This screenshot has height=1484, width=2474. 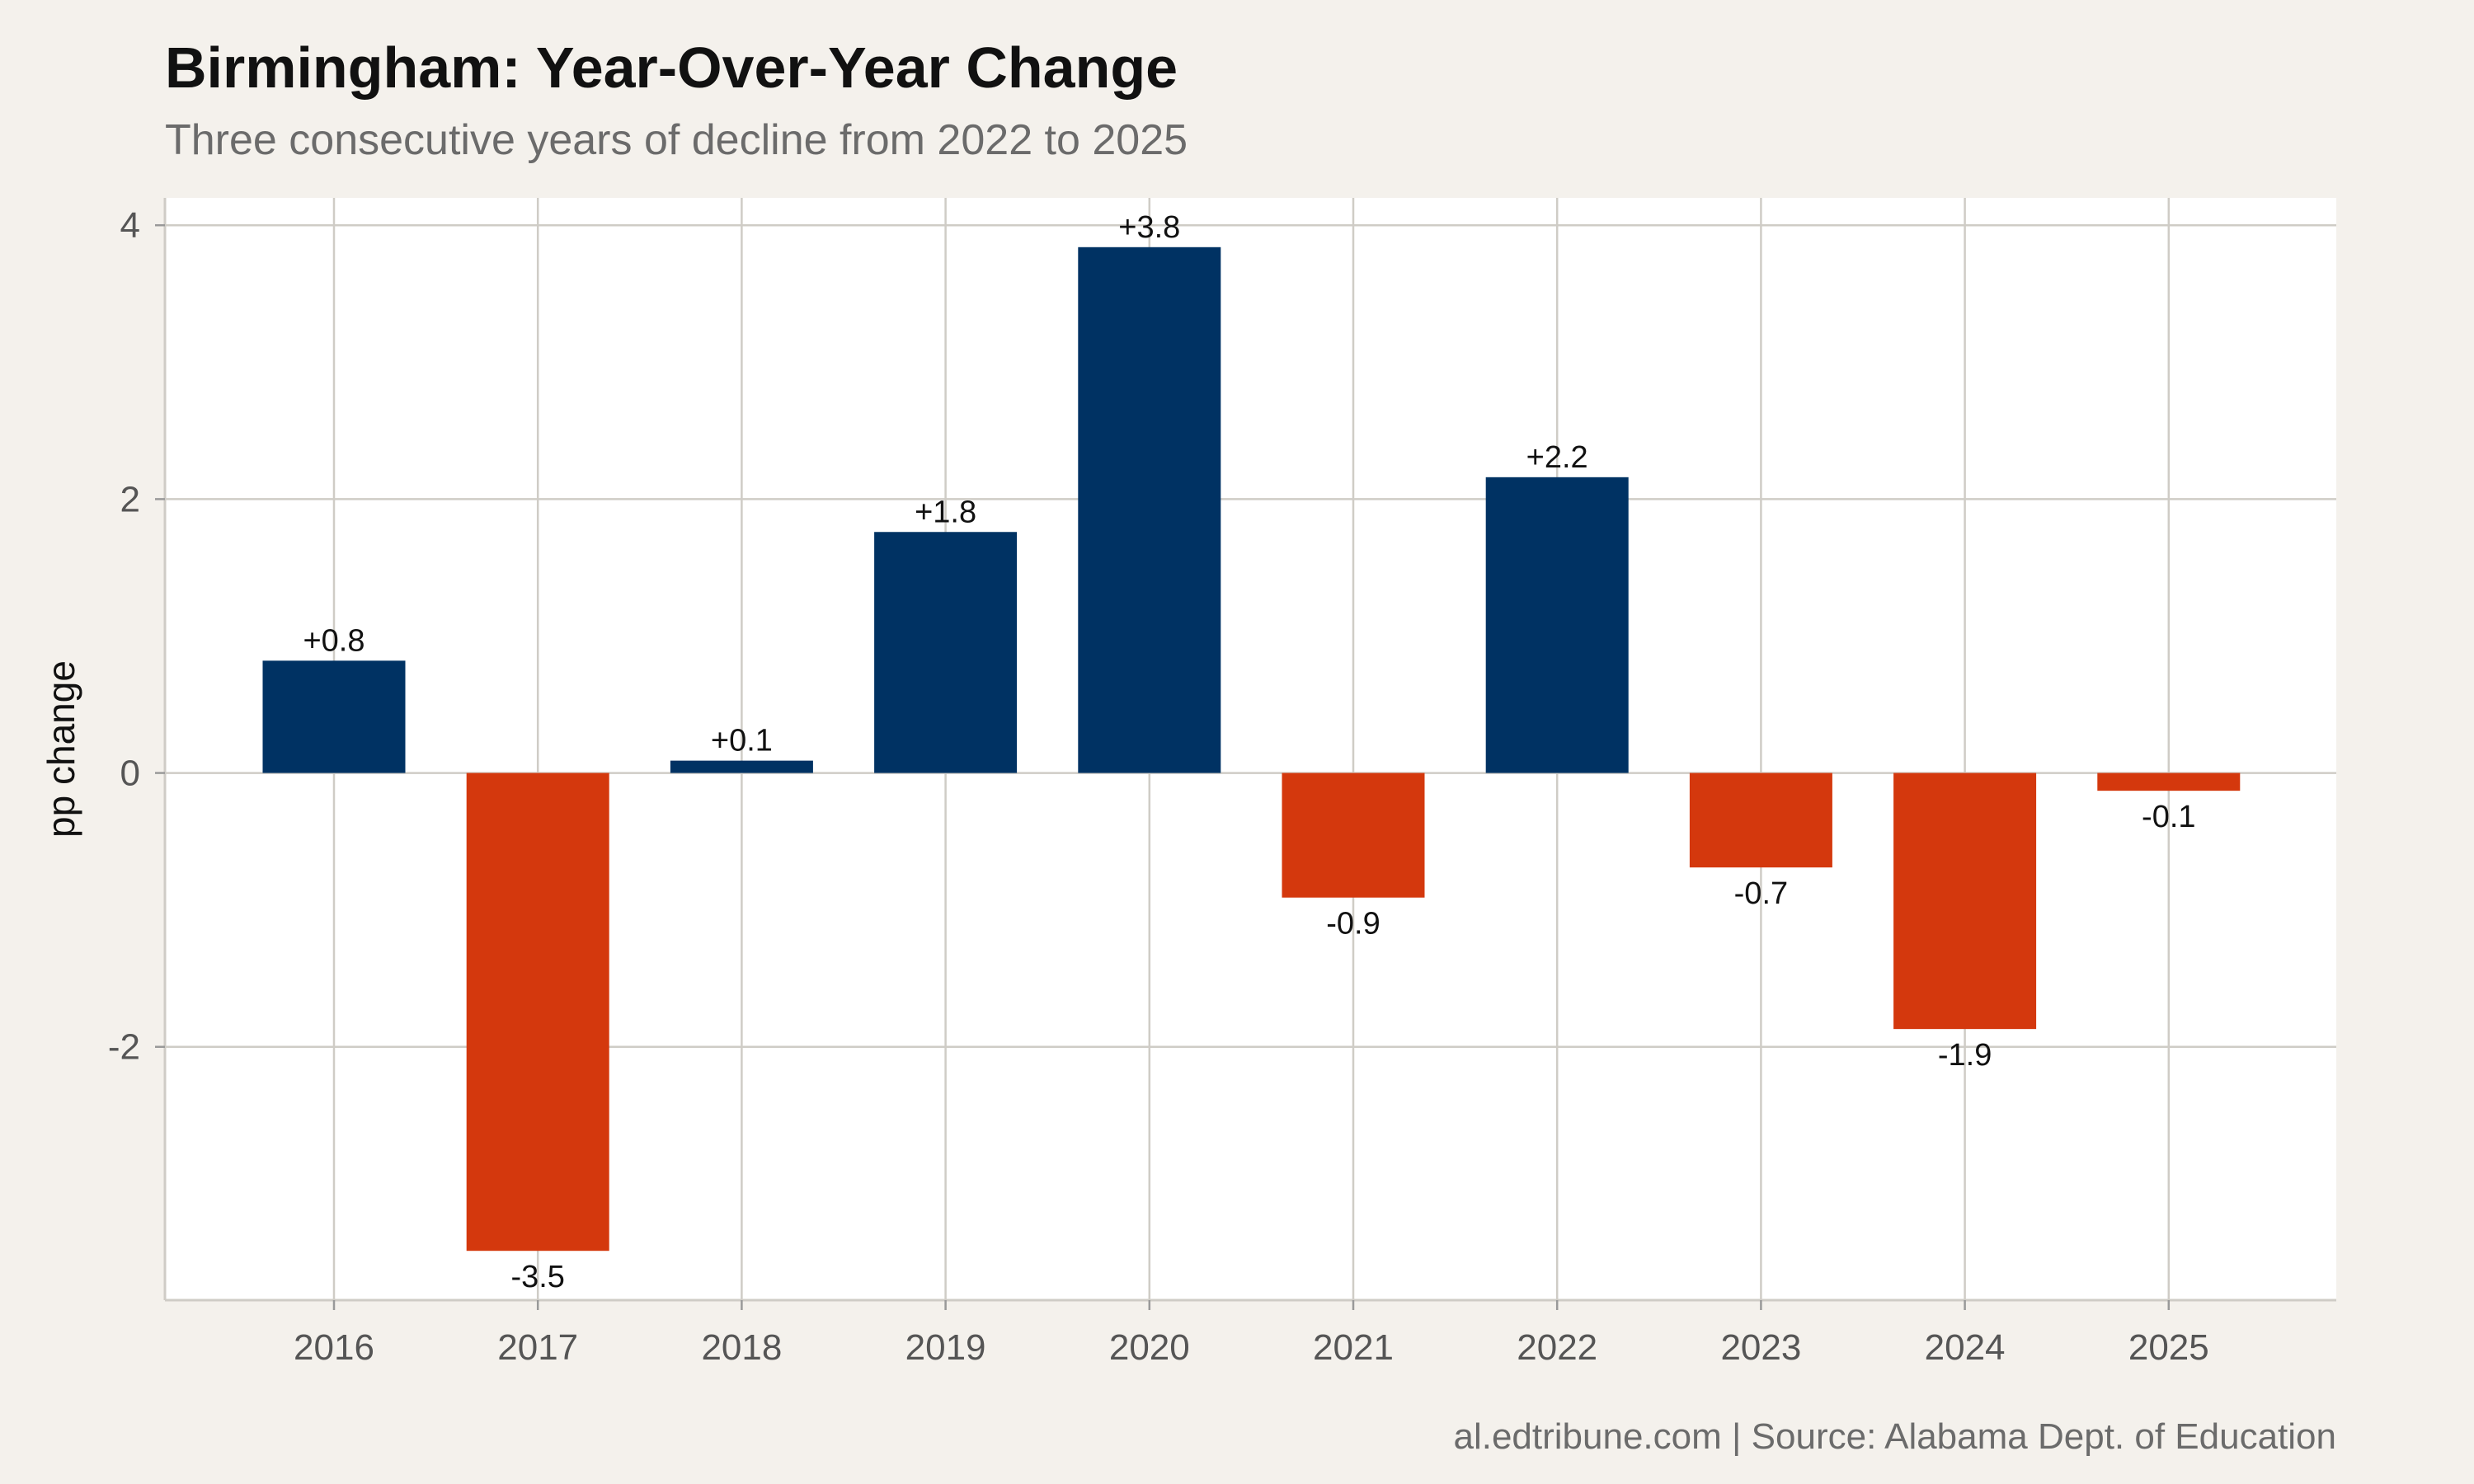 I want to click on data-label-2020: +3.8, so click(x=1149, y=228).